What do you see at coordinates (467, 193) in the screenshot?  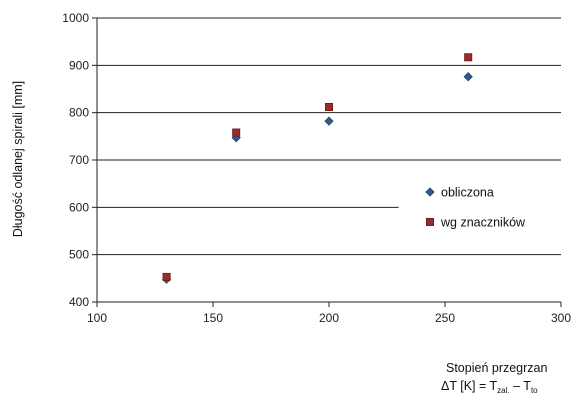 I see `legend-label-0: obliczona` at bounding box center [467, 193].